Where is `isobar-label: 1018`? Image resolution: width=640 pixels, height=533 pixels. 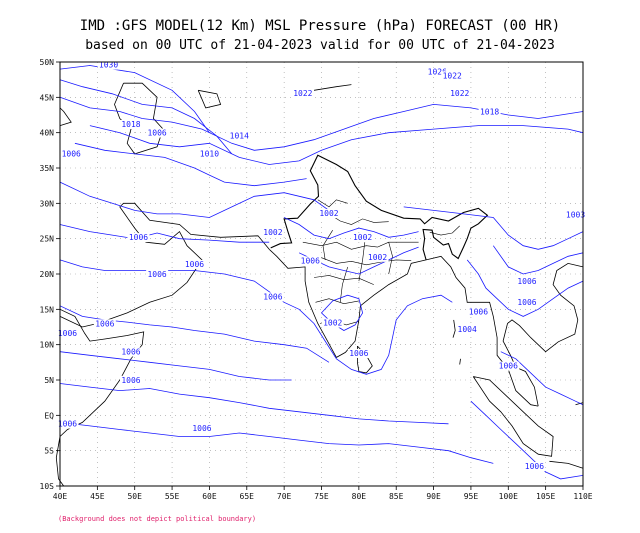
isobar-label: 1018 is located at coordinates (489, 111).